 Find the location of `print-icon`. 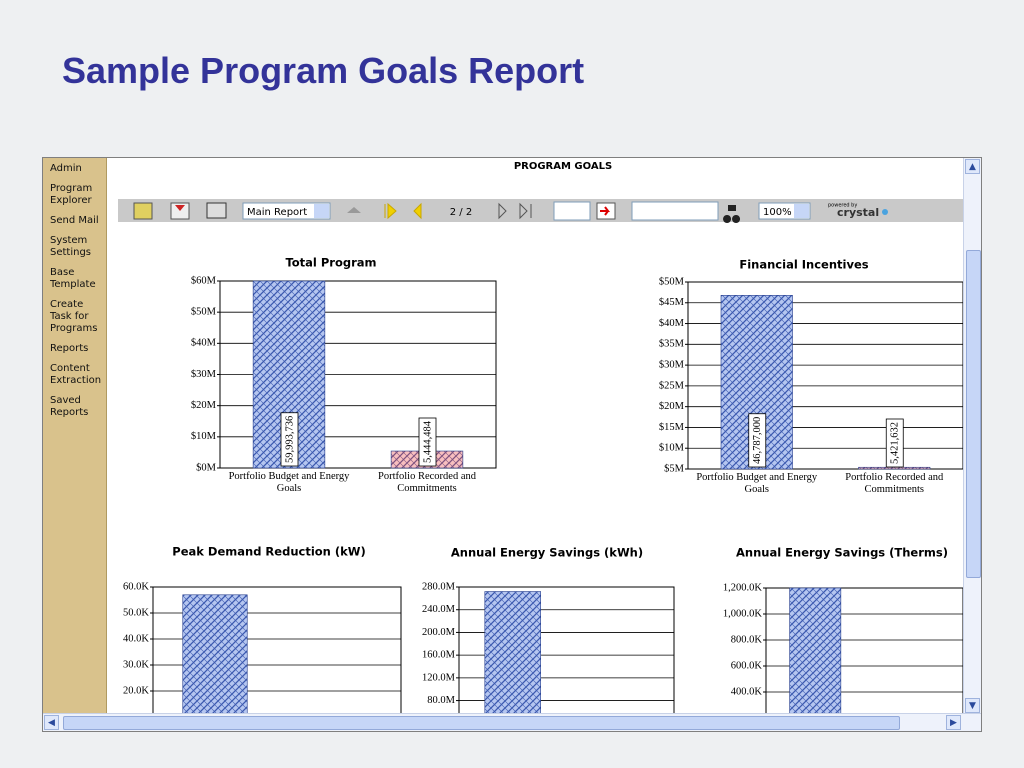

print-icon is located at coordinates (216, 210).